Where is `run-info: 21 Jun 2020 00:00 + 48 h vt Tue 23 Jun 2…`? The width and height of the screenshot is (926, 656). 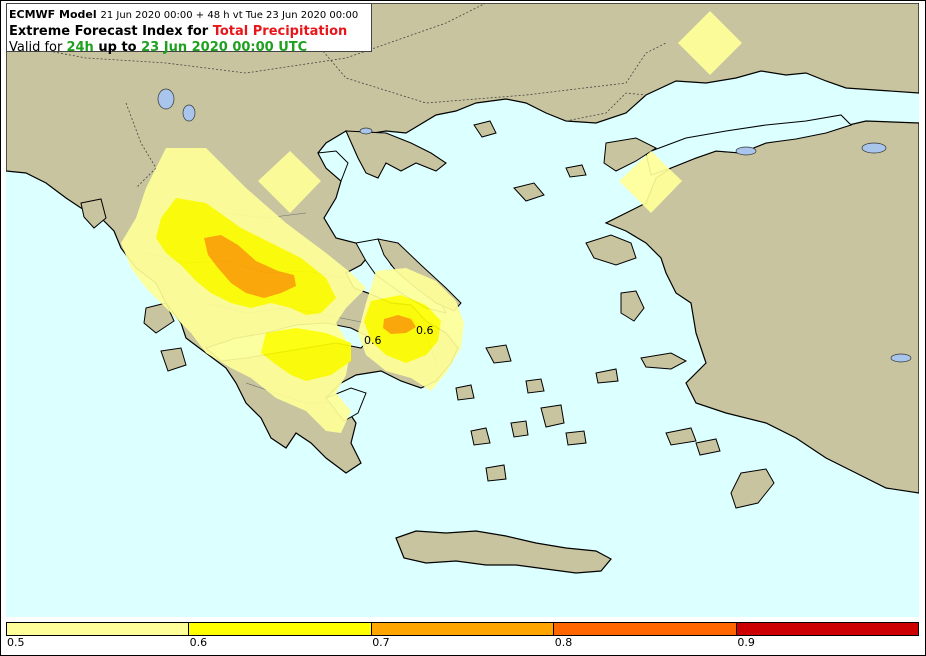
run-info: 21 Jun 2020 00:00 + 48 h vt Tue 23 Jun 2… is located at coordinates (229, 15).